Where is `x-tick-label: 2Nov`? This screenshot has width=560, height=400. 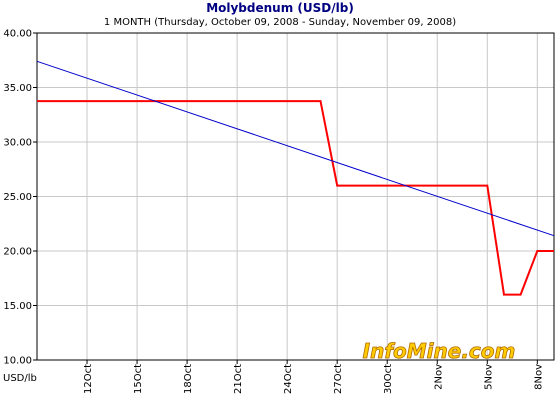
x-tick-label: 2Nov is located at coordinates (438, 377).